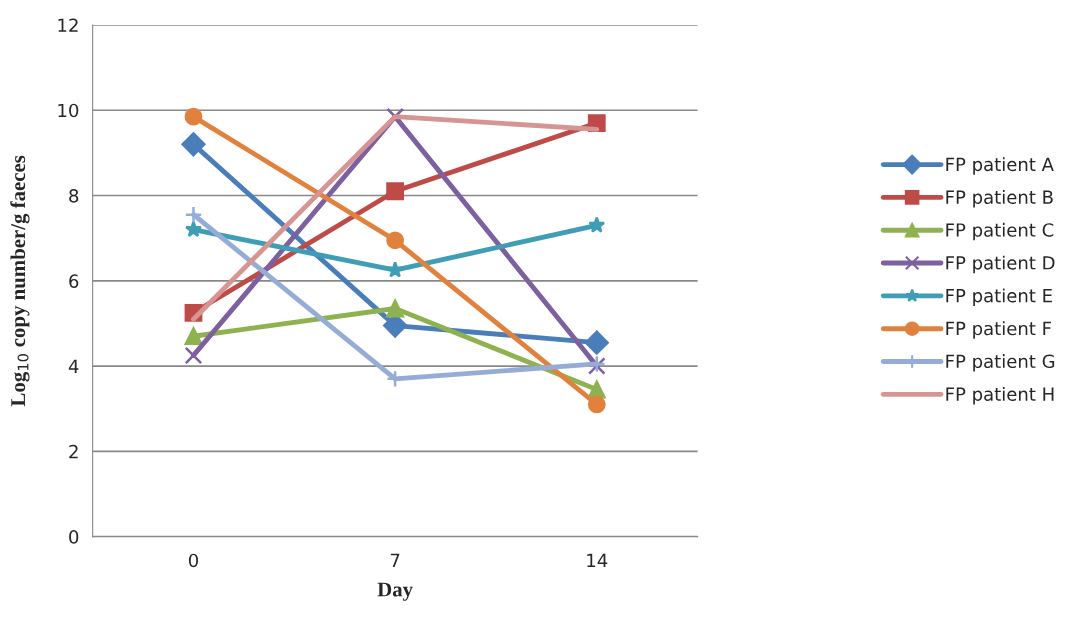  I want to click on legend-label: FP patient E, so click(999, 297).